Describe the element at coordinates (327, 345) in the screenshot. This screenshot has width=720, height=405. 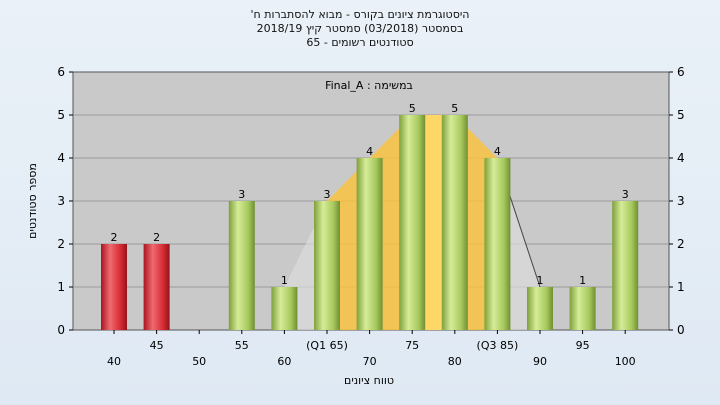
I see `x-tick-label-65: (Q1 65)` at that location.